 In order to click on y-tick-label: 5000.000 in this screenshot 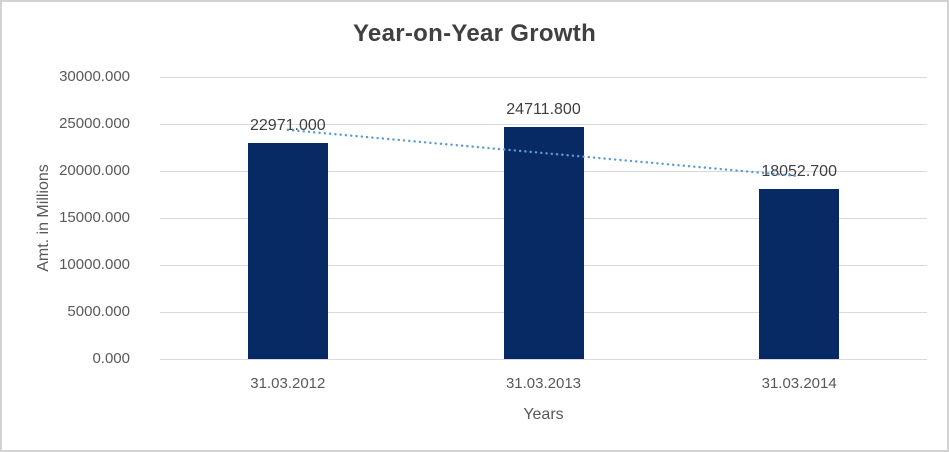, I will do `click(98, 311)`.